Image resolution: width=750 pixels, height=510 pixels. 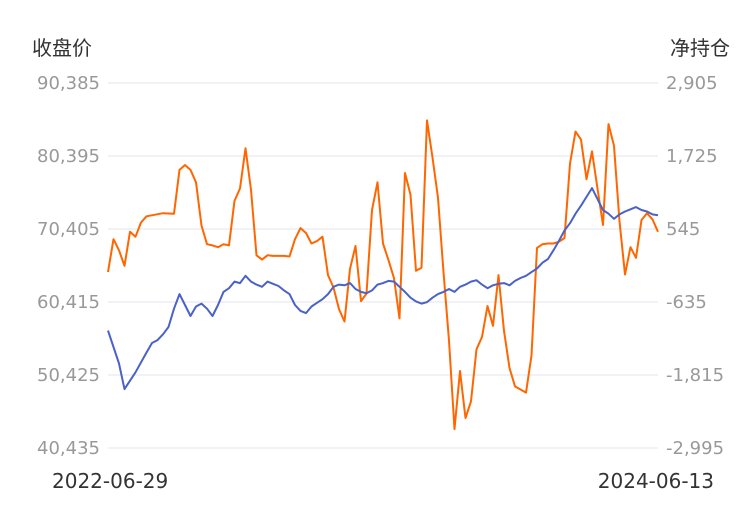 What do you see at coordinates (686, 302) in the screenshot?
I see `right-tick-label: -635` at bounding box center [686, 302].